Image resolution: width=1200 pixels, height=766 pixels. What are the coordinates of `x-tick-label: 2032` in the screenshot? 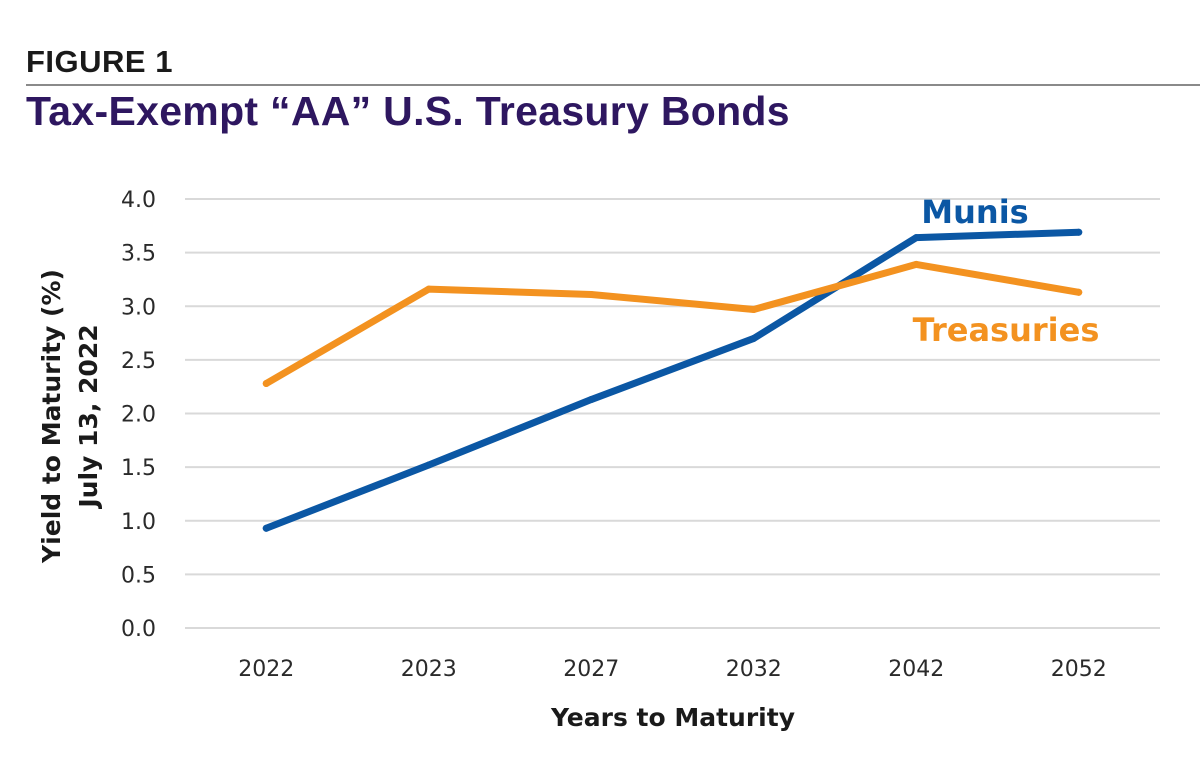 It's located at (754, 669).